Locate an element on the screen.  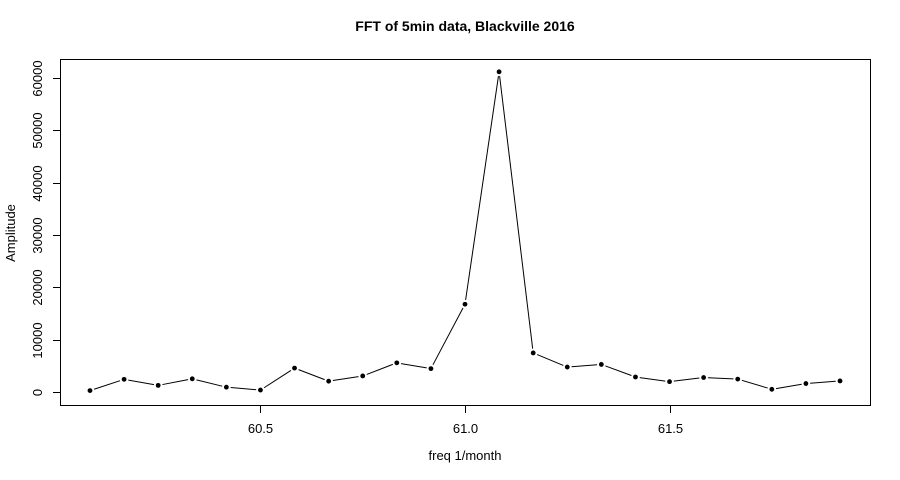
x-tick-label: 61.5 is located at coordinates (670, 428).